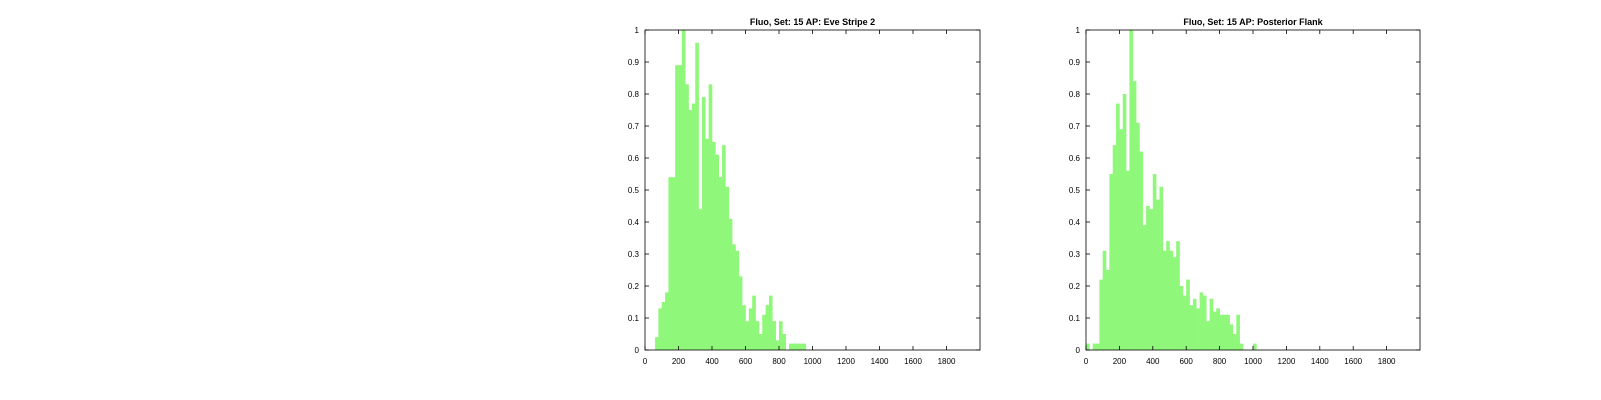 The image size is (1601, 400). I want to click on x-tick-label: 400, so click(1153, 361).